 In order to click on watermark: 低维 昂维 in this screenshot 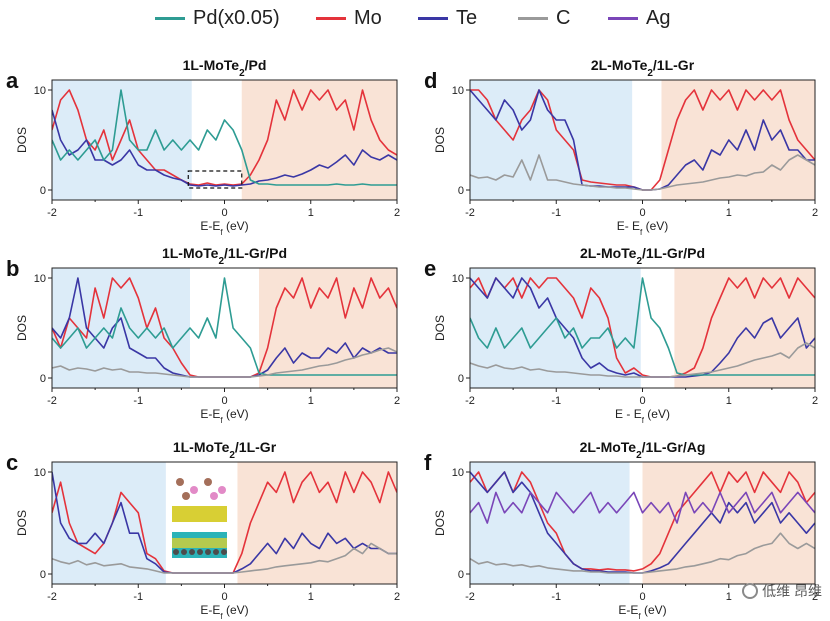, I will do `click(782, 591)`.